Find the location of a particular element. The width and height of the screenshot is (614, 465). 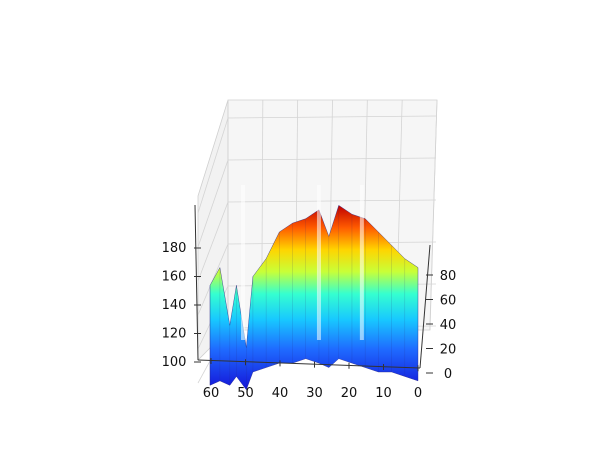

y-tick-label: 0 is located at coordinates (448, 374).